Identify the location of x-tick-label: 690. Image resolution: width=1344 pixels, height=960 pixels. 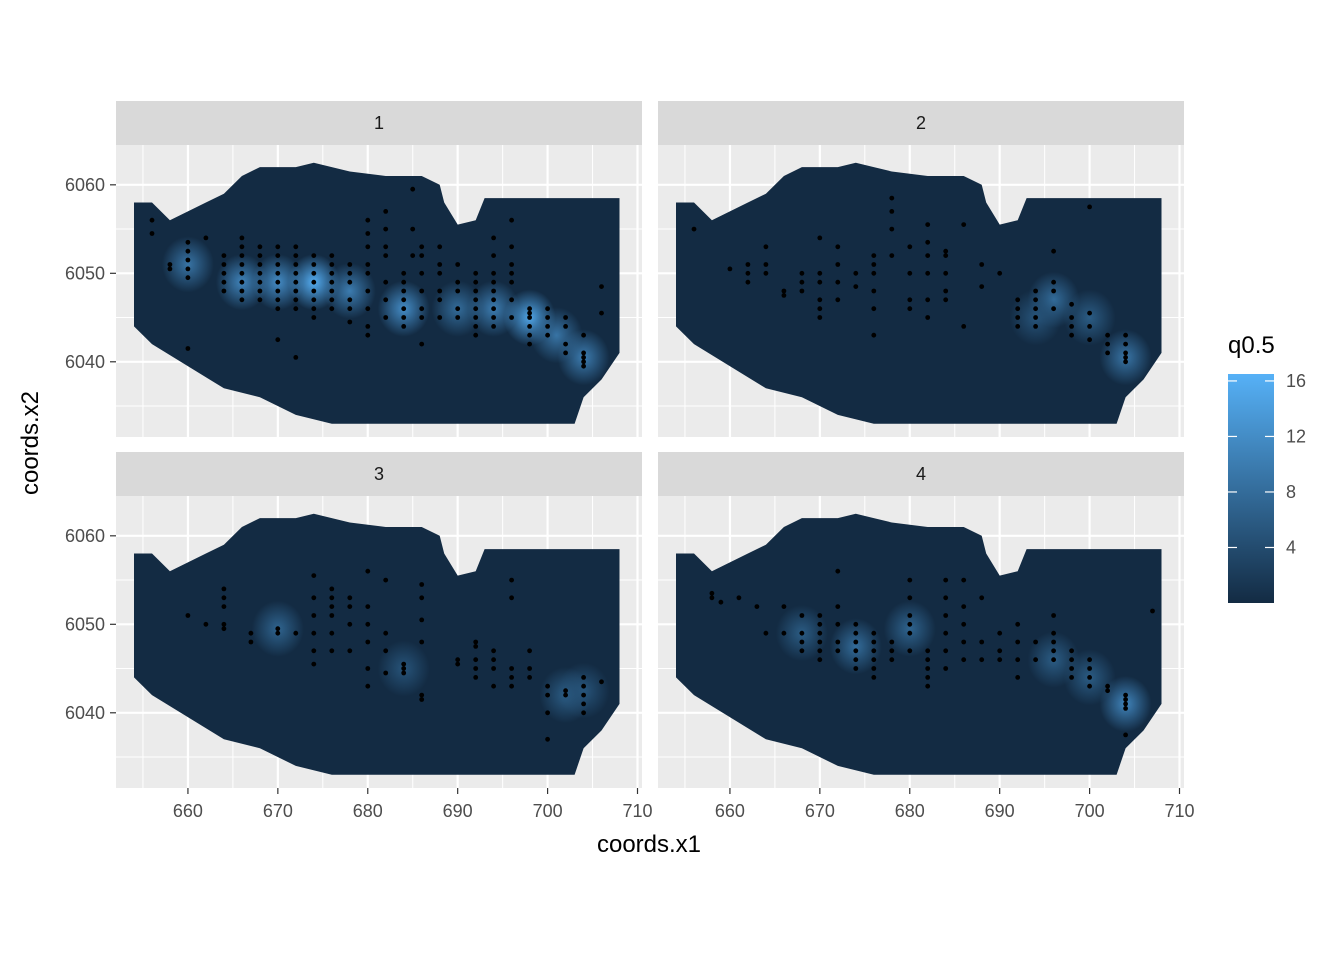
(1000, 811).